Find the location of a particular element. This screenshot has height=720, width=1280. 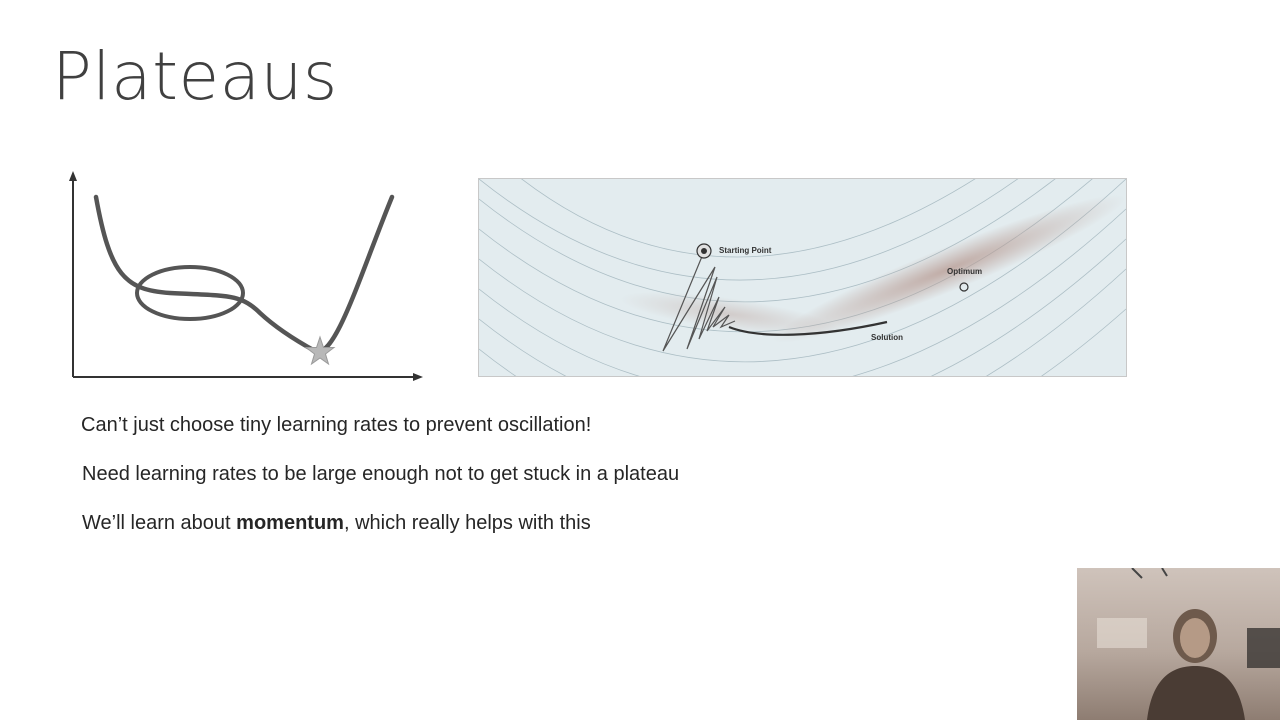

presenter-webcam-video is located at coordinates (1178, 644).